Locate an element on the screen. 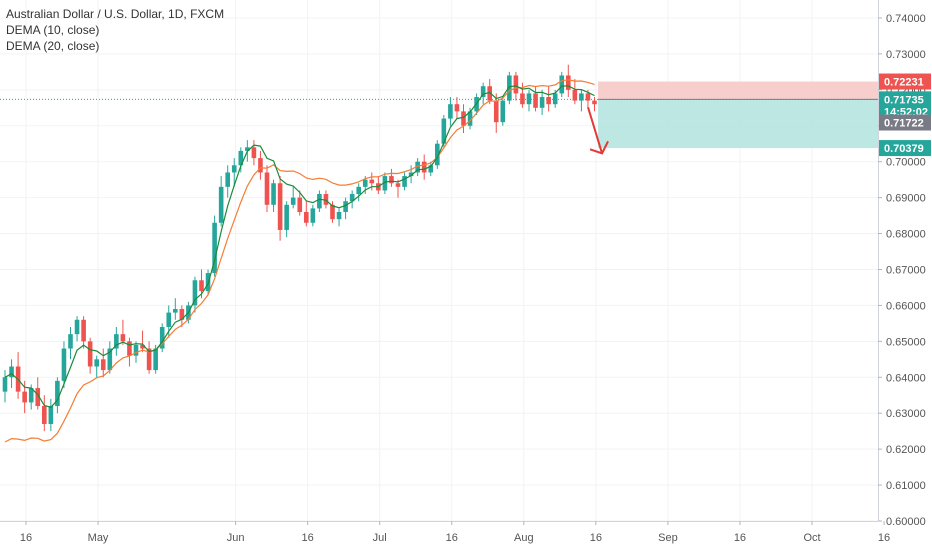 Image resolution: width=932 pixels, height=550 pixels. trade-zones is located at coordinates (738, 115).